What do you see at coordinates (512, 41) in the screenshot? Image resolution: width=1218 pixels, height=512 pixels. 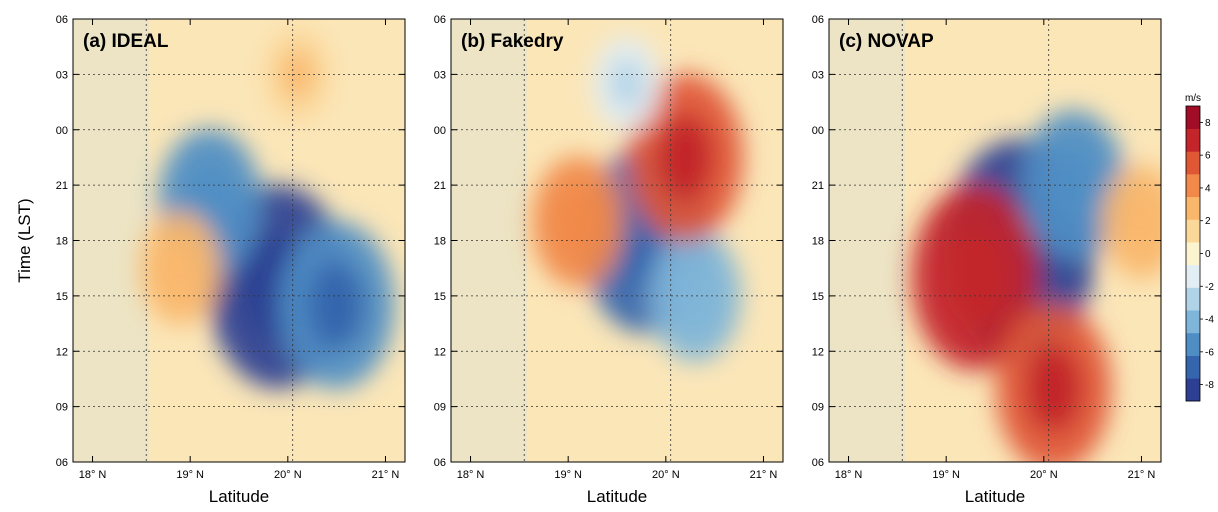 I see `panel-title: (b) Fakedry` at bounding box center [512, 41].